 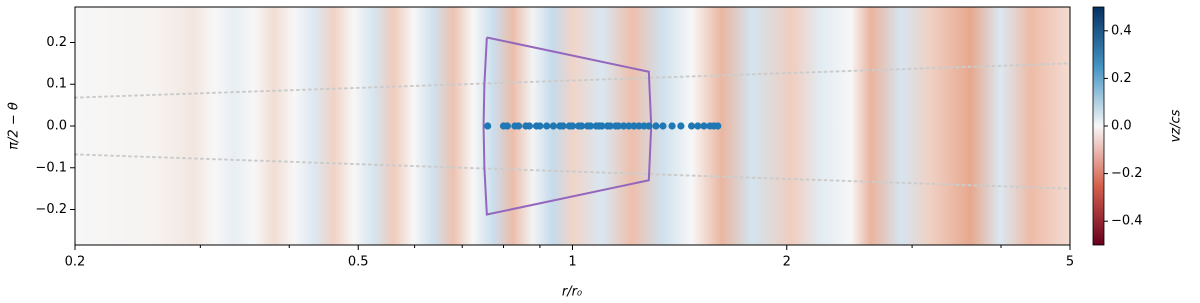 What do you see at coordinates (572, 292) in the screenshot?
I see `x-axis-label: r/r₀` at bounding box center [572, 292].